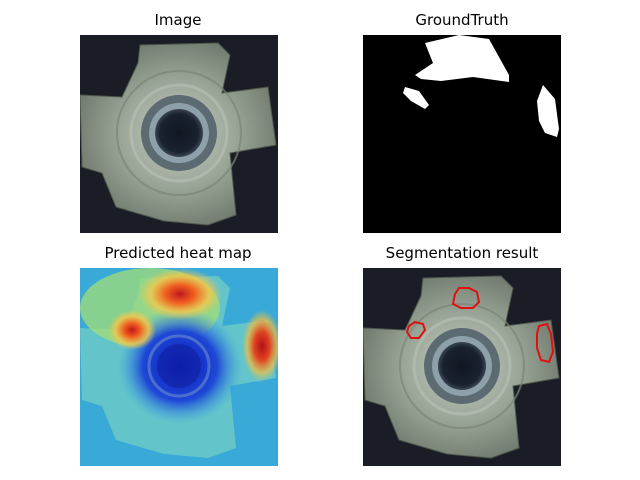 Image resolution: width=640 pixels, height=480 pixels. I want to click on image-panel, so click(179, 134).